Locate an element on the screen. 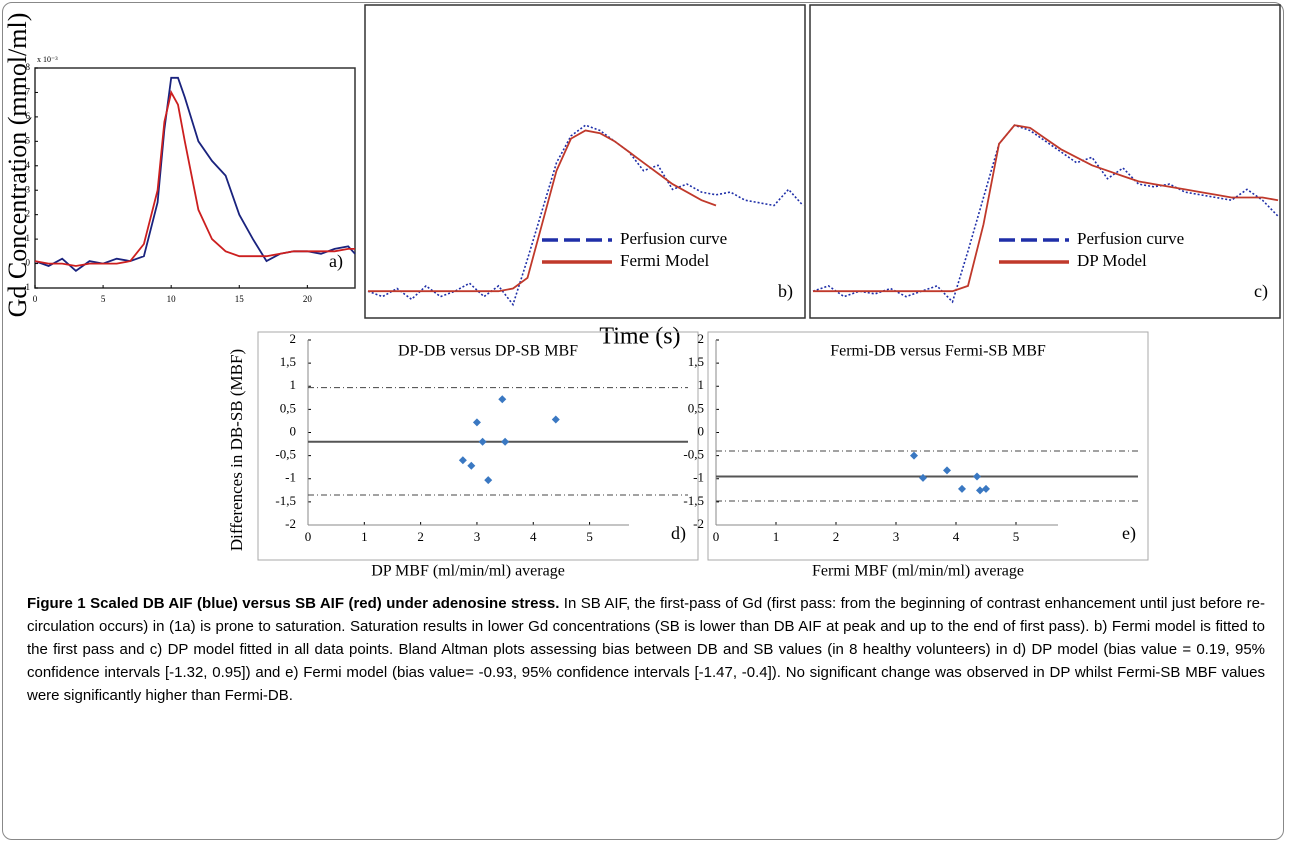 The height and width of the screenshot is (846, 1290). legend-label: Fermi Model is located at coordinates (665, 260).